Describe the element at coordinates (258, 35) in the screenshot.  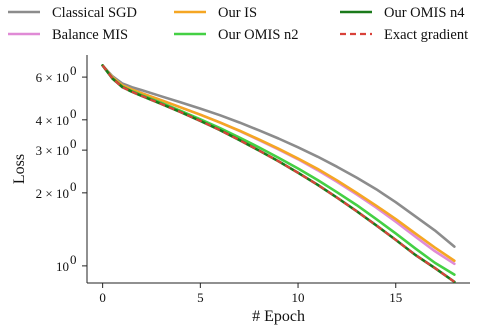
I see `legend-label: Our OMIS n2` at that location.